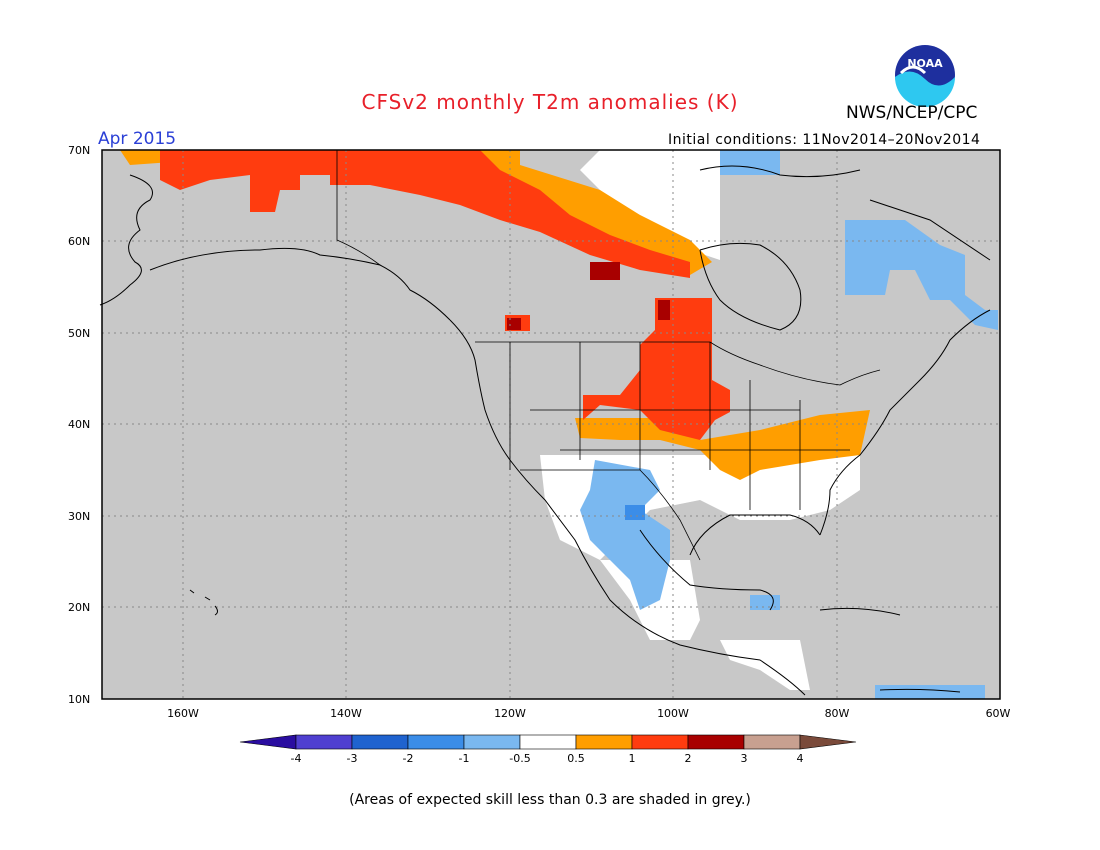  Describe the element at coordinates (635, 512) in the screenshot. I see `cool-area-texas` at that location.